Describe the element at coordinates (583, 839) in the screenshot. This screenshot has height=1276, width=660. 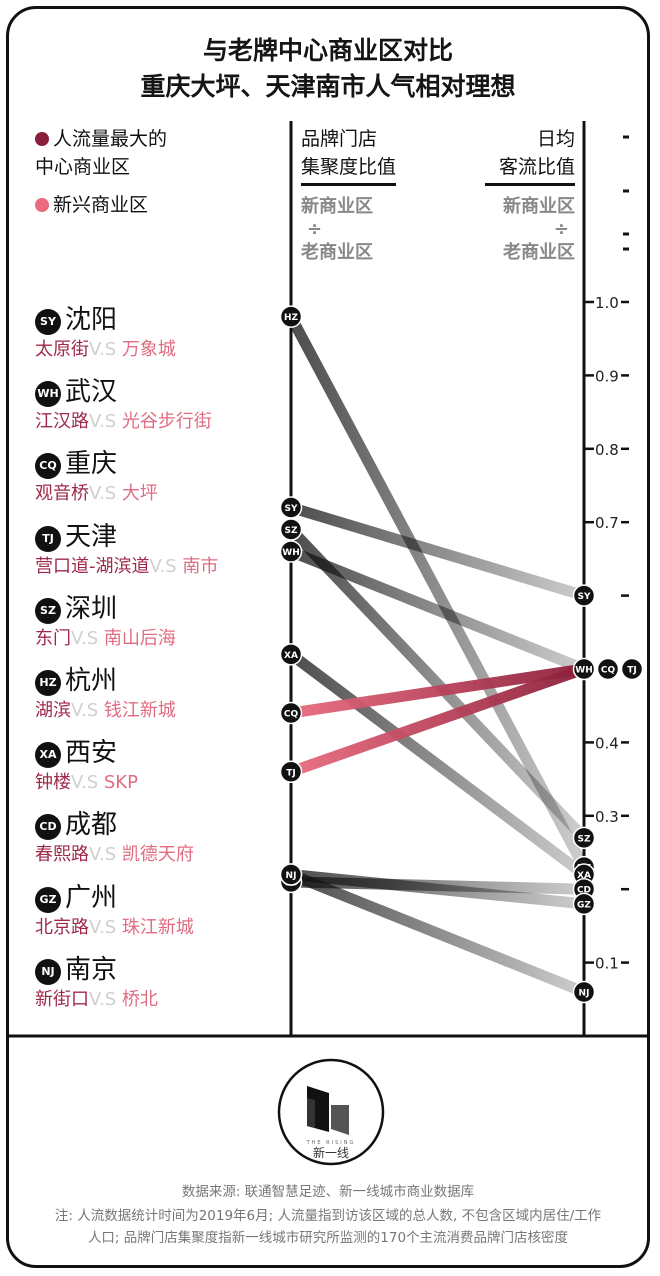
I see `right-point-sz-label: SZ` at that location.